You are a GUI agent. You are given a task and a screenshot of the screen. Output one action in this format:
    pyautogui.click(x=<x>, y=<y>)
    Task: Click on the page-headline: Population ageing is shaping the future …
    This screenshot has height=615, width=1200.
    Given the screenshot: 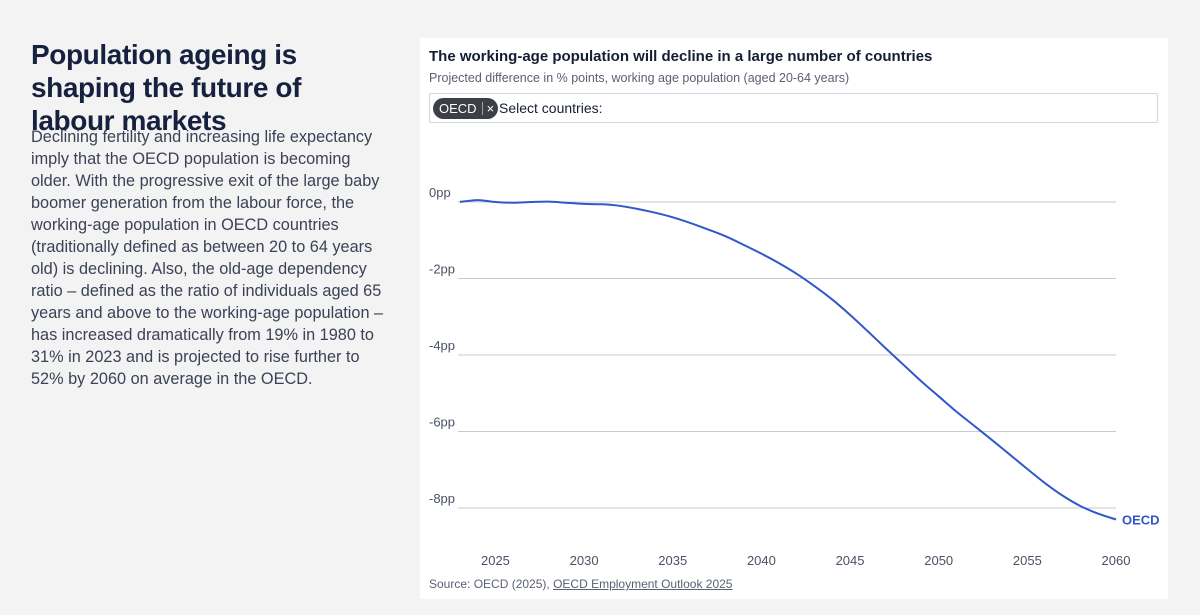 What is the action you would take?
    pyautogui.click(x=166, y=87)
    